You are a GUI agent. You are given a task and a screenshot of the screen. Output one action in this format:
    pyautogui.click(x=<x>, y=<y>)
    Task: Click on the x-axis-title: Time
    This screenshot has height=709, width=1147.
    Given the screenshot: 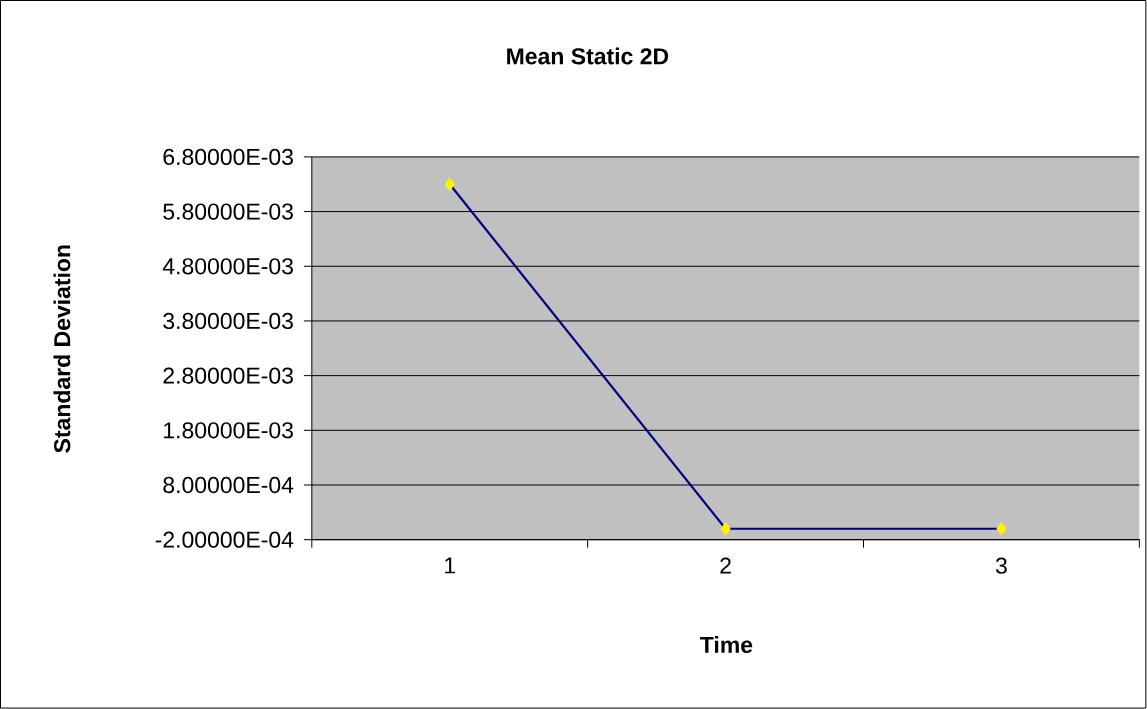 What is the action you would take?
    pyautogui.click(x=726, y=645)
    